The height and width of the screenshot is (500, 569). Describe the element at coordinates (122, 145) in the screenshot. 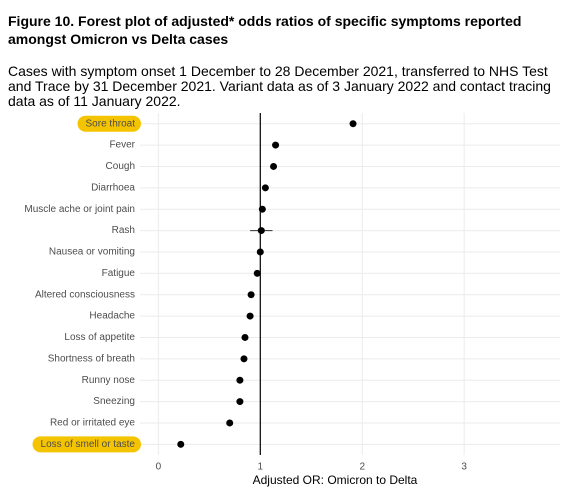

I see `y-tick-label: Fever` at that location.